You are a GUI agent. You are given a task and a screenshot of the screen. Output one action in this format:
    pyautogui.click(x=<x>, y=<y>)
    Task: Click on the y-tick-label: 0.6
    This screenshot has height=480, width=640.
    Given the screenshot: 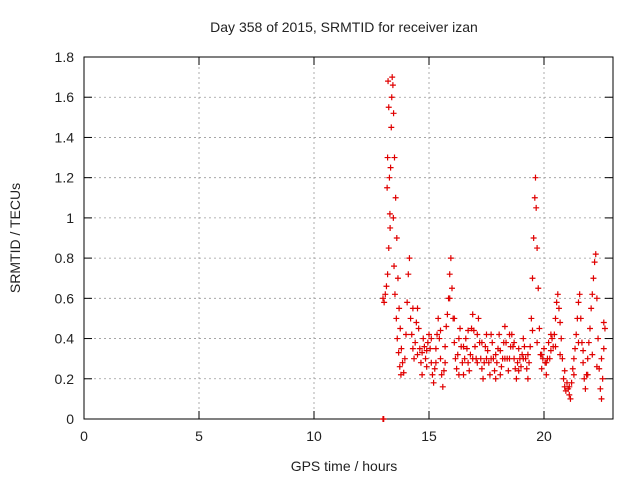 What is the action you would take?
    pyautogui.click(x=65, y=298)
    